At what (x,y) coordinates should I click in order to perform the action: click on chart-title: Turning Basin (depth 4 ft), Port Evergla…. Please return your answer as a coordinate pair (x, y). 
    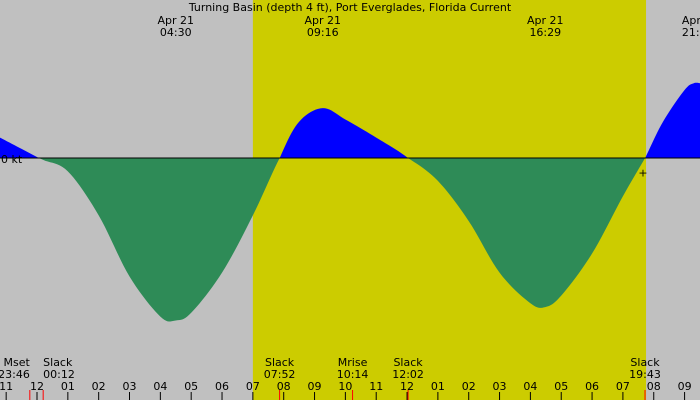
    Looking at the image, I should click on (350, 7).